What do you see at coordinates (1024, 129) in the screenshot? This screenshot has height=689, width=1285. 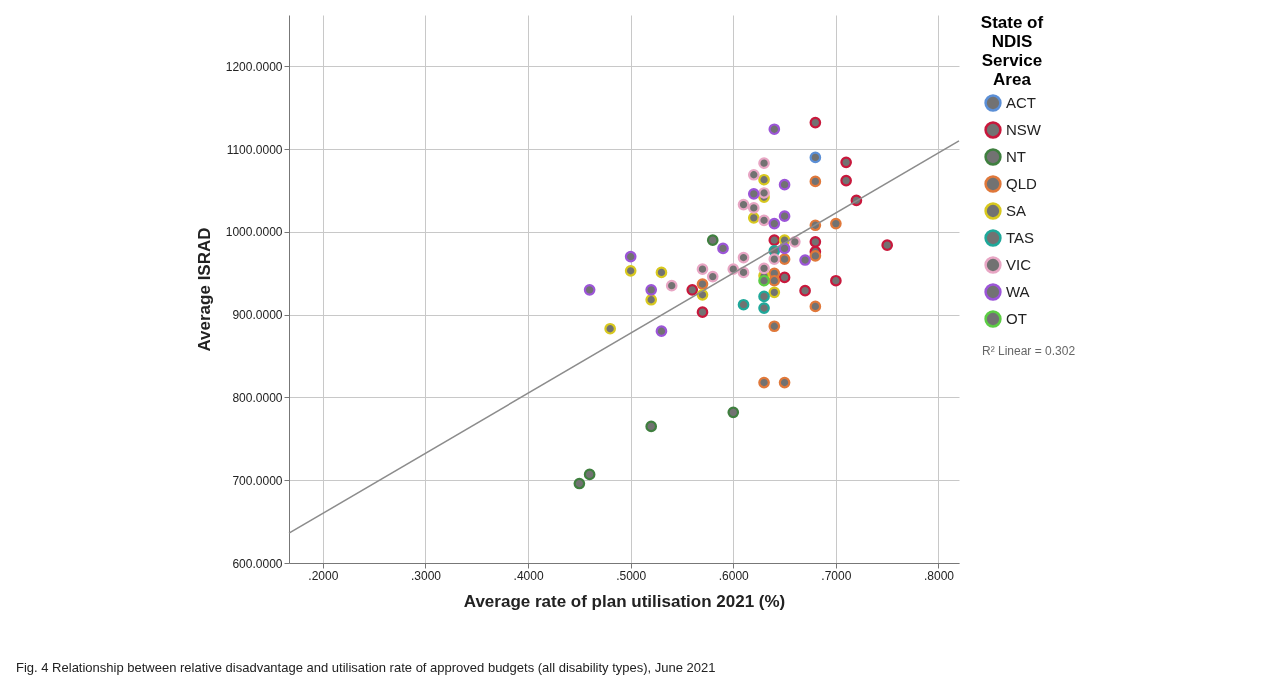 I see `legend-label: NSW` at bounding box center [1024, 129].